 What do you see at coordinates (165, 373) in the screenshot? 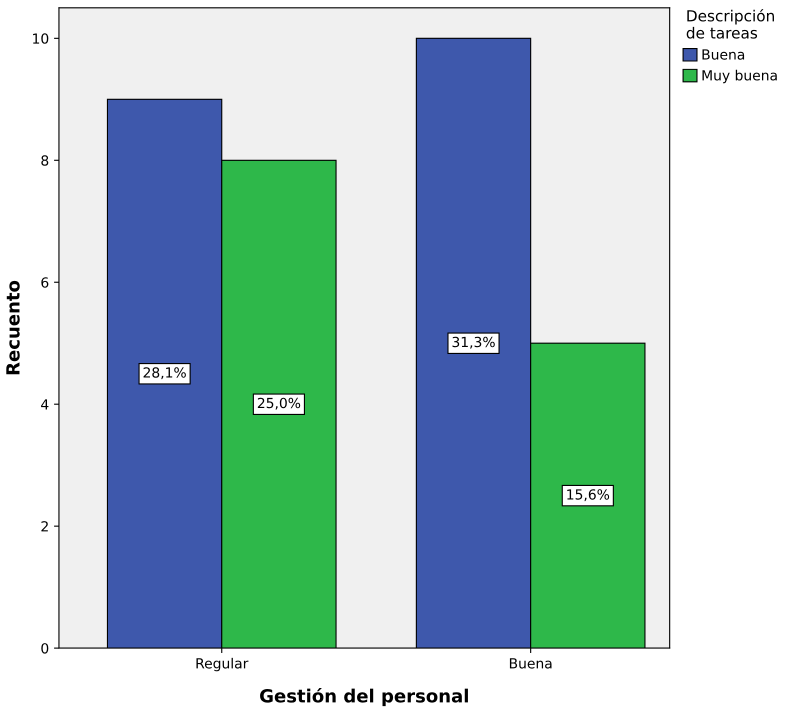
I see `annotation: 28,1%` at bounding box center [165, 373].